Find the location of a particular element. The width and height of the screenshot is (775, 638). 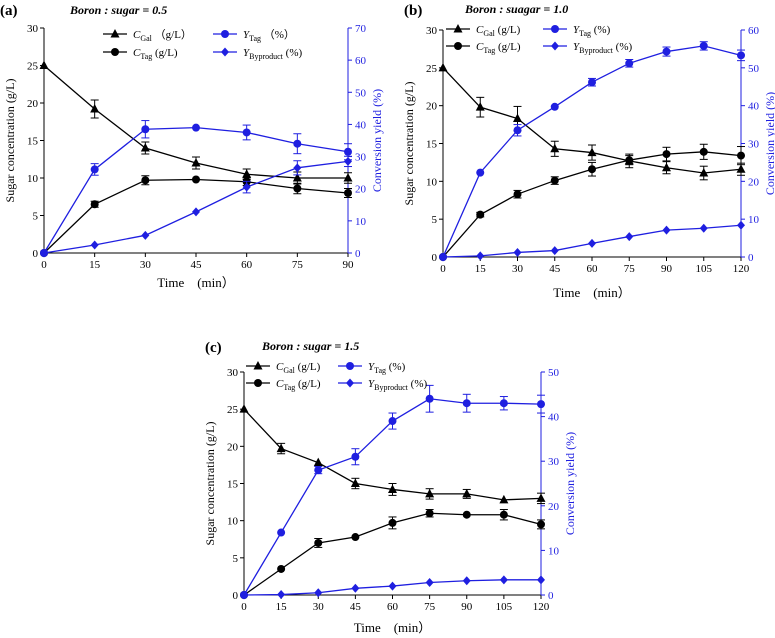

y2-tick-label: 20 is located at coordinates (554, 507).